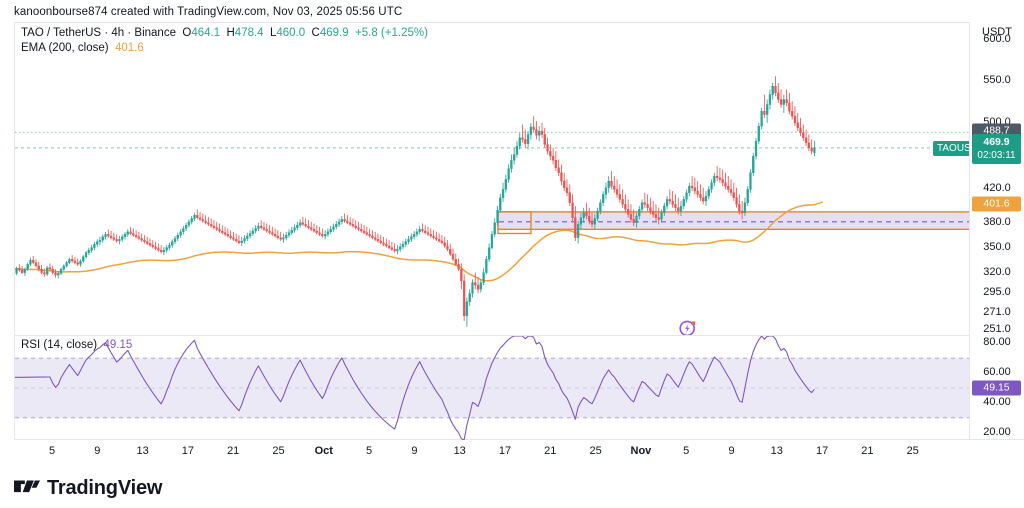 The width and height of the screenshot is (1024, 508). Describe the element at coordinates (492, 453) in the screenshot. I see `time-axis: 5 9 13 17 21 25 Oct 5 9 13 17 21 25 Nov 5 9 13 17 21 25` at that location.